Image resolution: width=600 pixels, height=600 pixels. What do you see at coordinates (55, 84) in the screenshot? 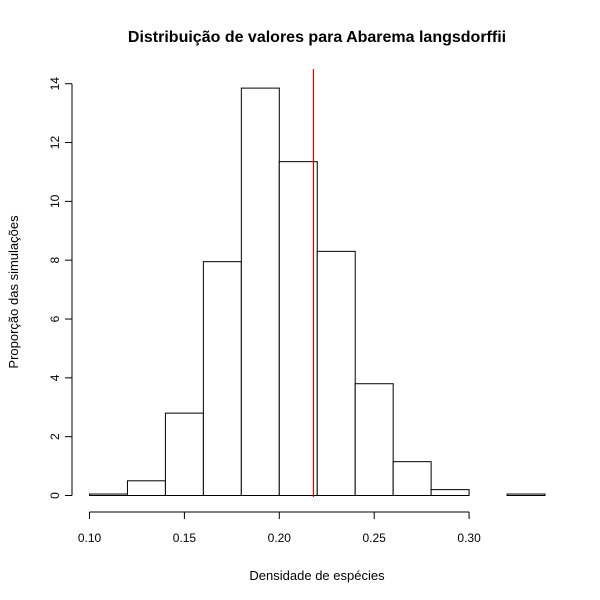
I see `y-tick-label-7: 14` at bounding box center [55, 84].